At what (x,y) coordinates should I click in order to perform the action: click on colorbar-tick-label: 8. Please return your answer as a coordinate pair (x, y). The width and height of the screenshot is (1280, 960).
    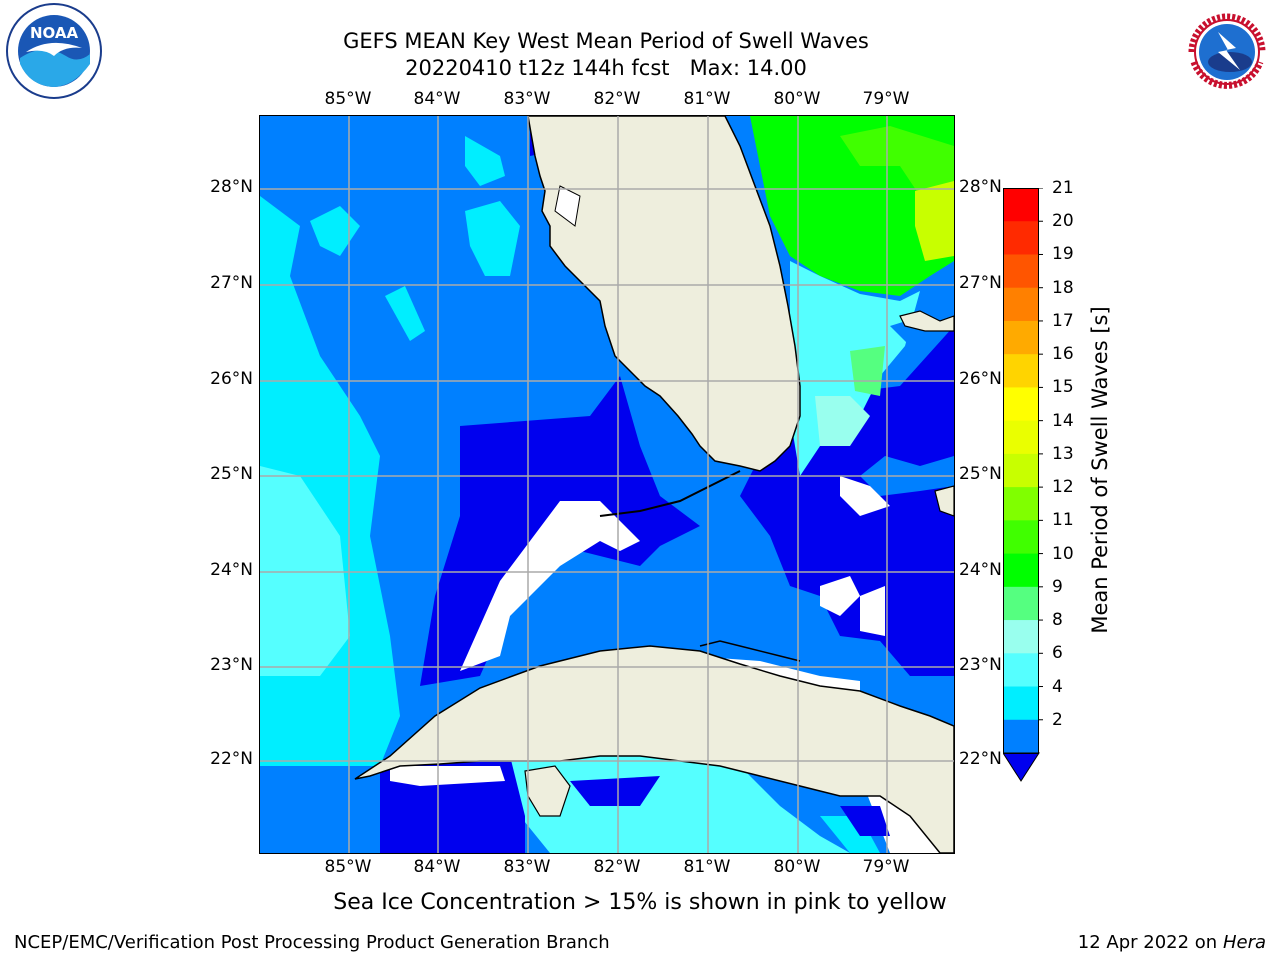
    Looking at the image, I should click on (1057, 620).